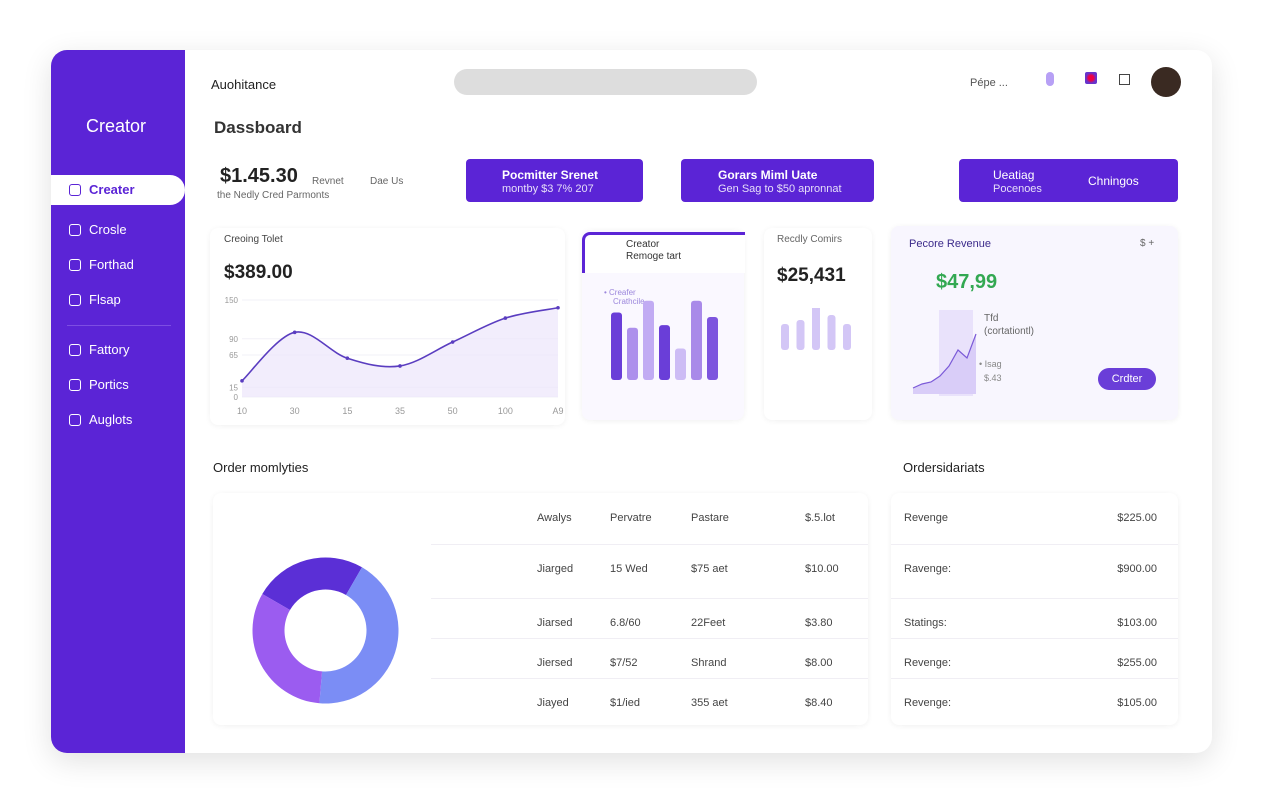  I want to click on table-cell: $1/ied, so click(625, 703).